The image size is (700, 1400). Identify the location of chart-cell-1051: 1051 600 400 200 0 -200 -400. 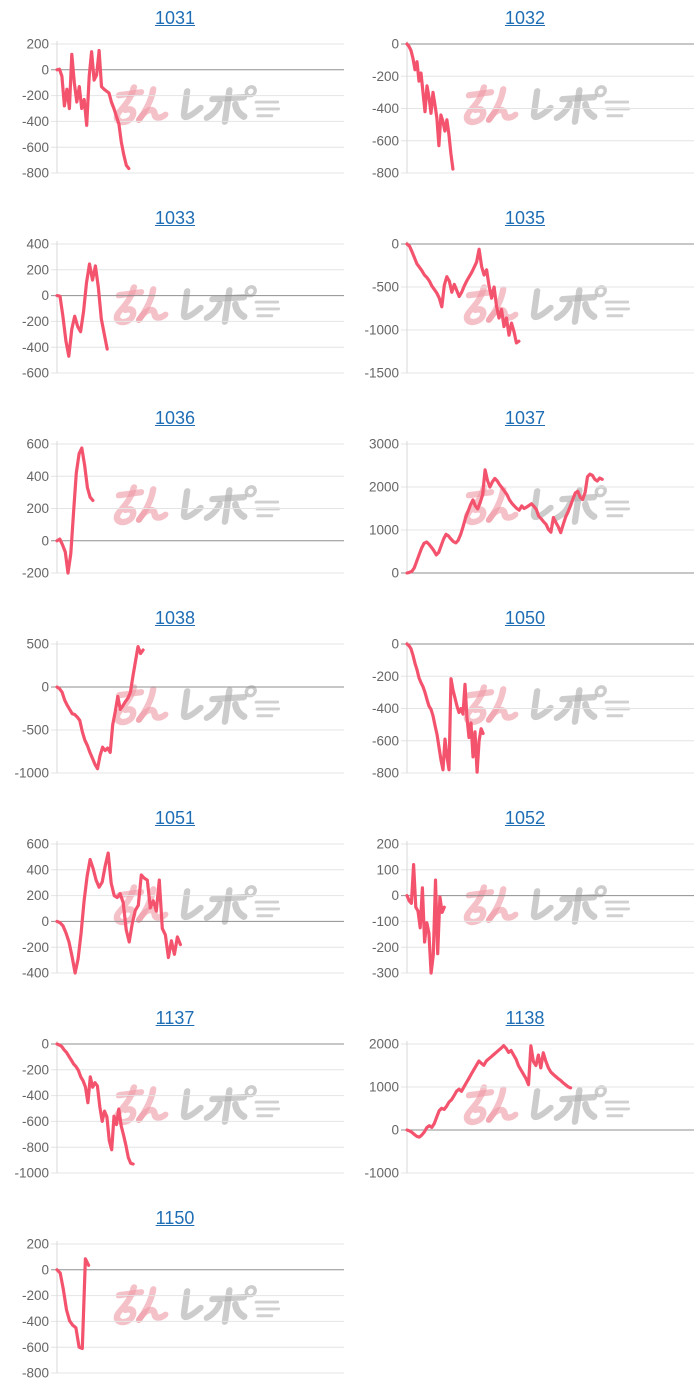
(175, 900).